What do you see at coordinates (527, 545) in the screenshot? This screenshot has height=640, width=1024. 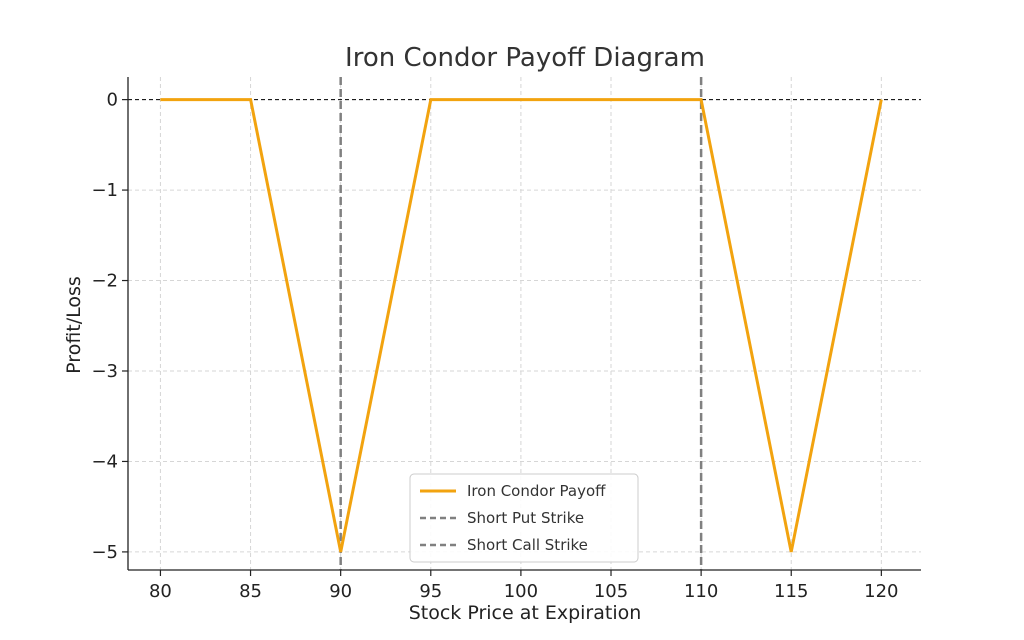 I see `legend-label: Short Call Strike` at bounding box center [527, 545].